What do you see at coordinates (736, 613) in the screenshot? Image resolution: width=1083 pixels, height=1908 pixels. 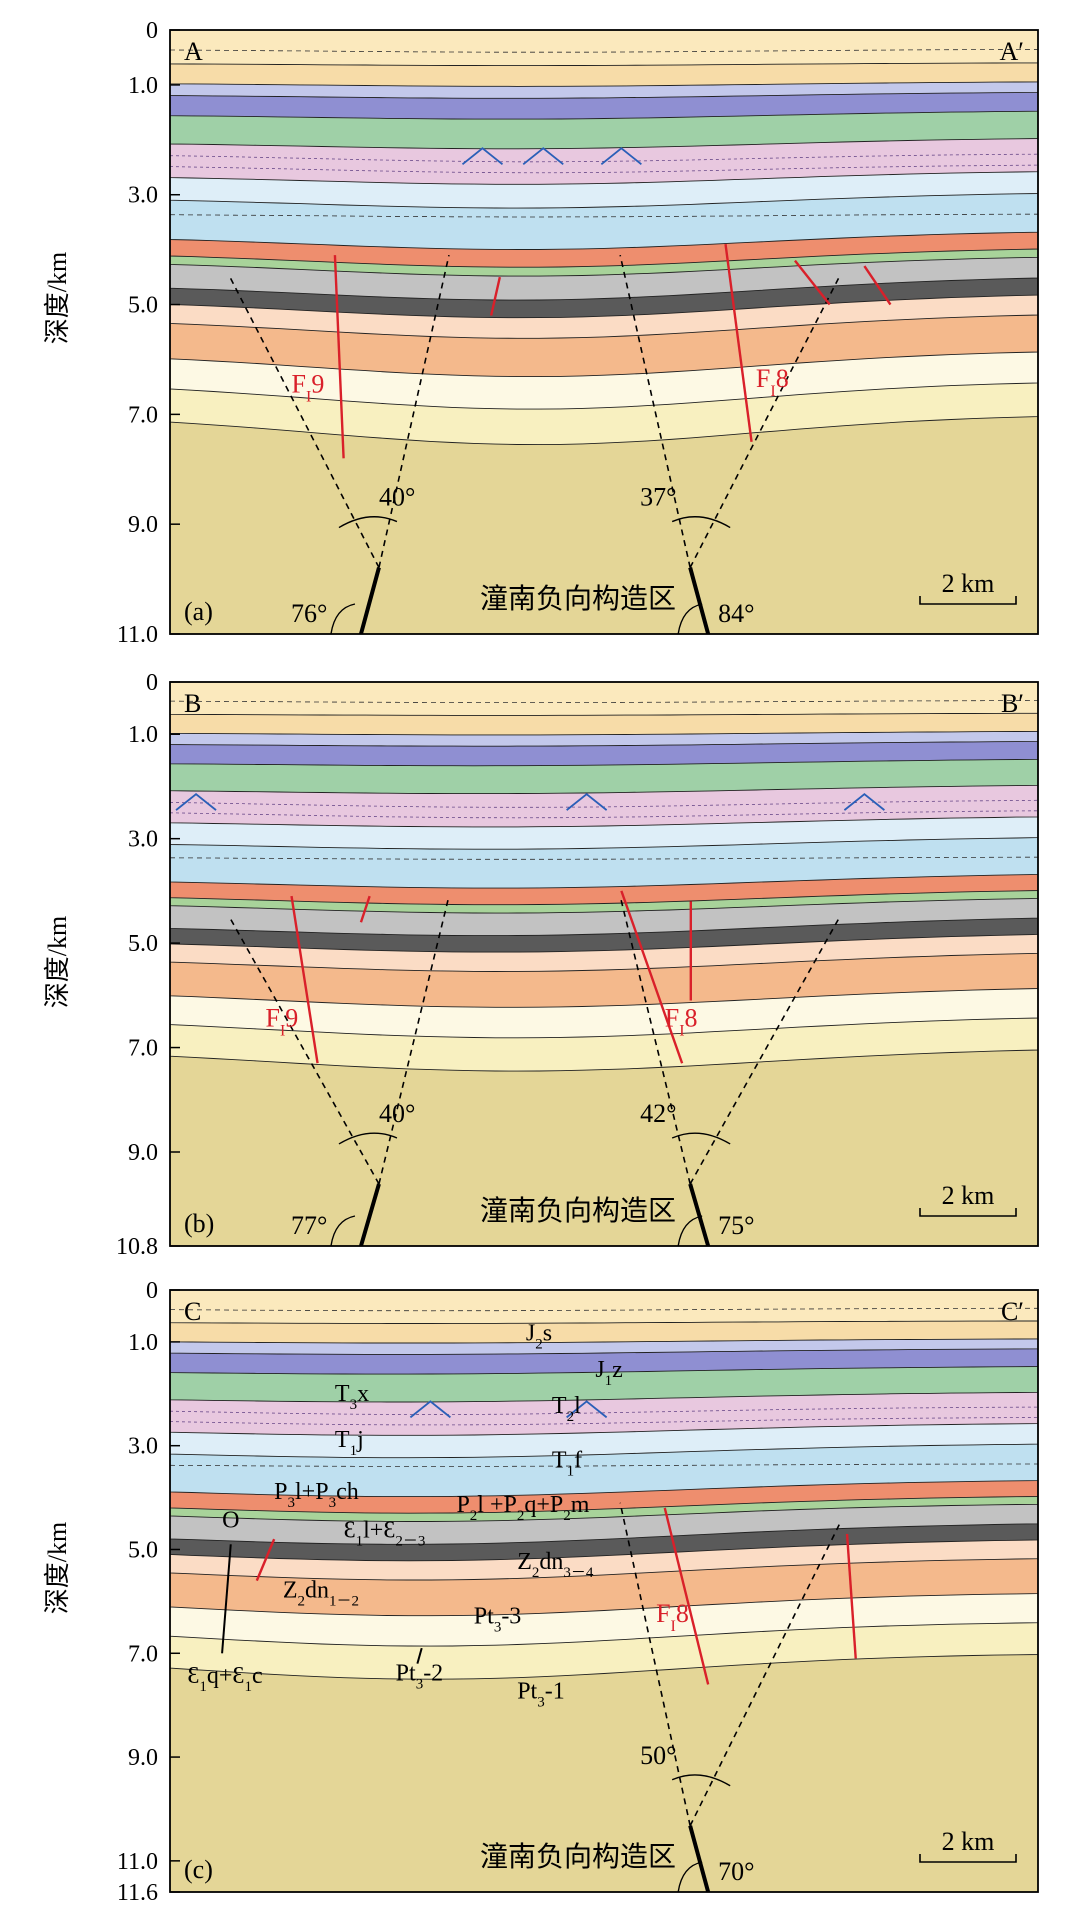 I see `angle-label-lower: 84°` at bounding box center [736, 613].